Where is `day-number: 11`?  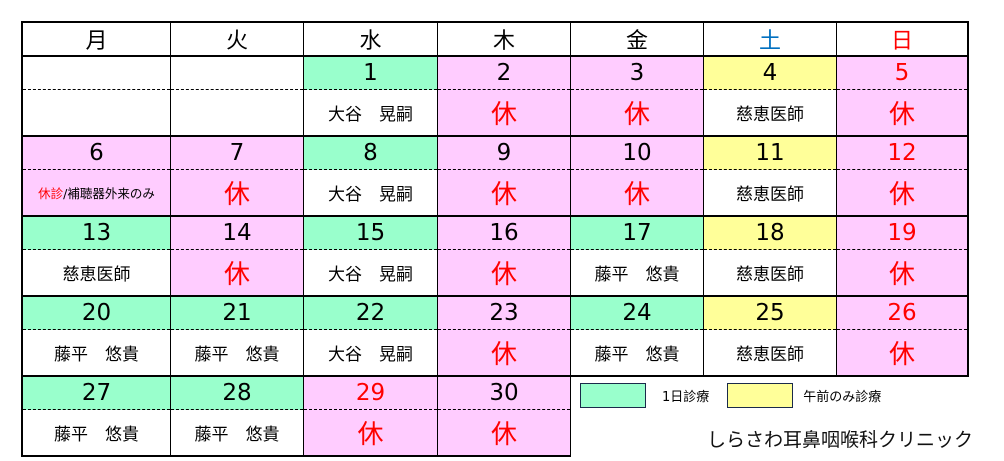
day-number: 11 is located at coordinates (770, 153).